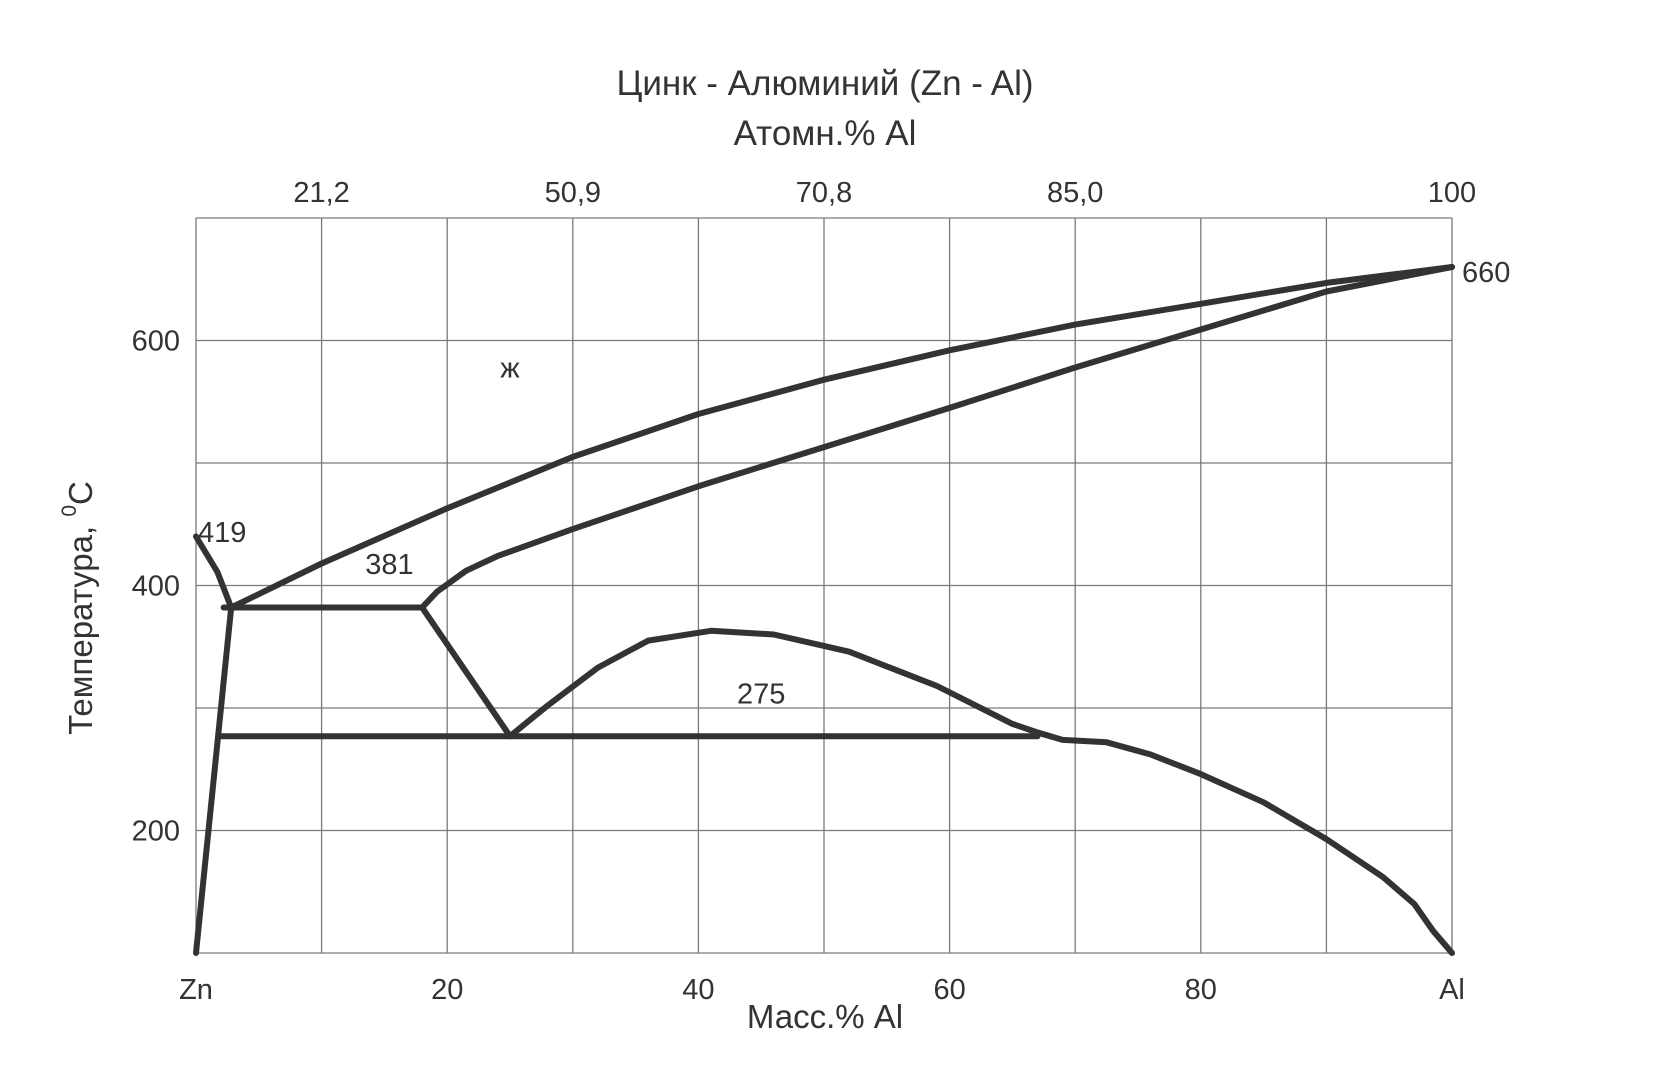 The width and height of the screenshot is (1654, 1065). What do you see at coordinates (80, 626) in the screenshot?
I see `y-axis-label-main: Температура,` at bounding box center [80, 626].